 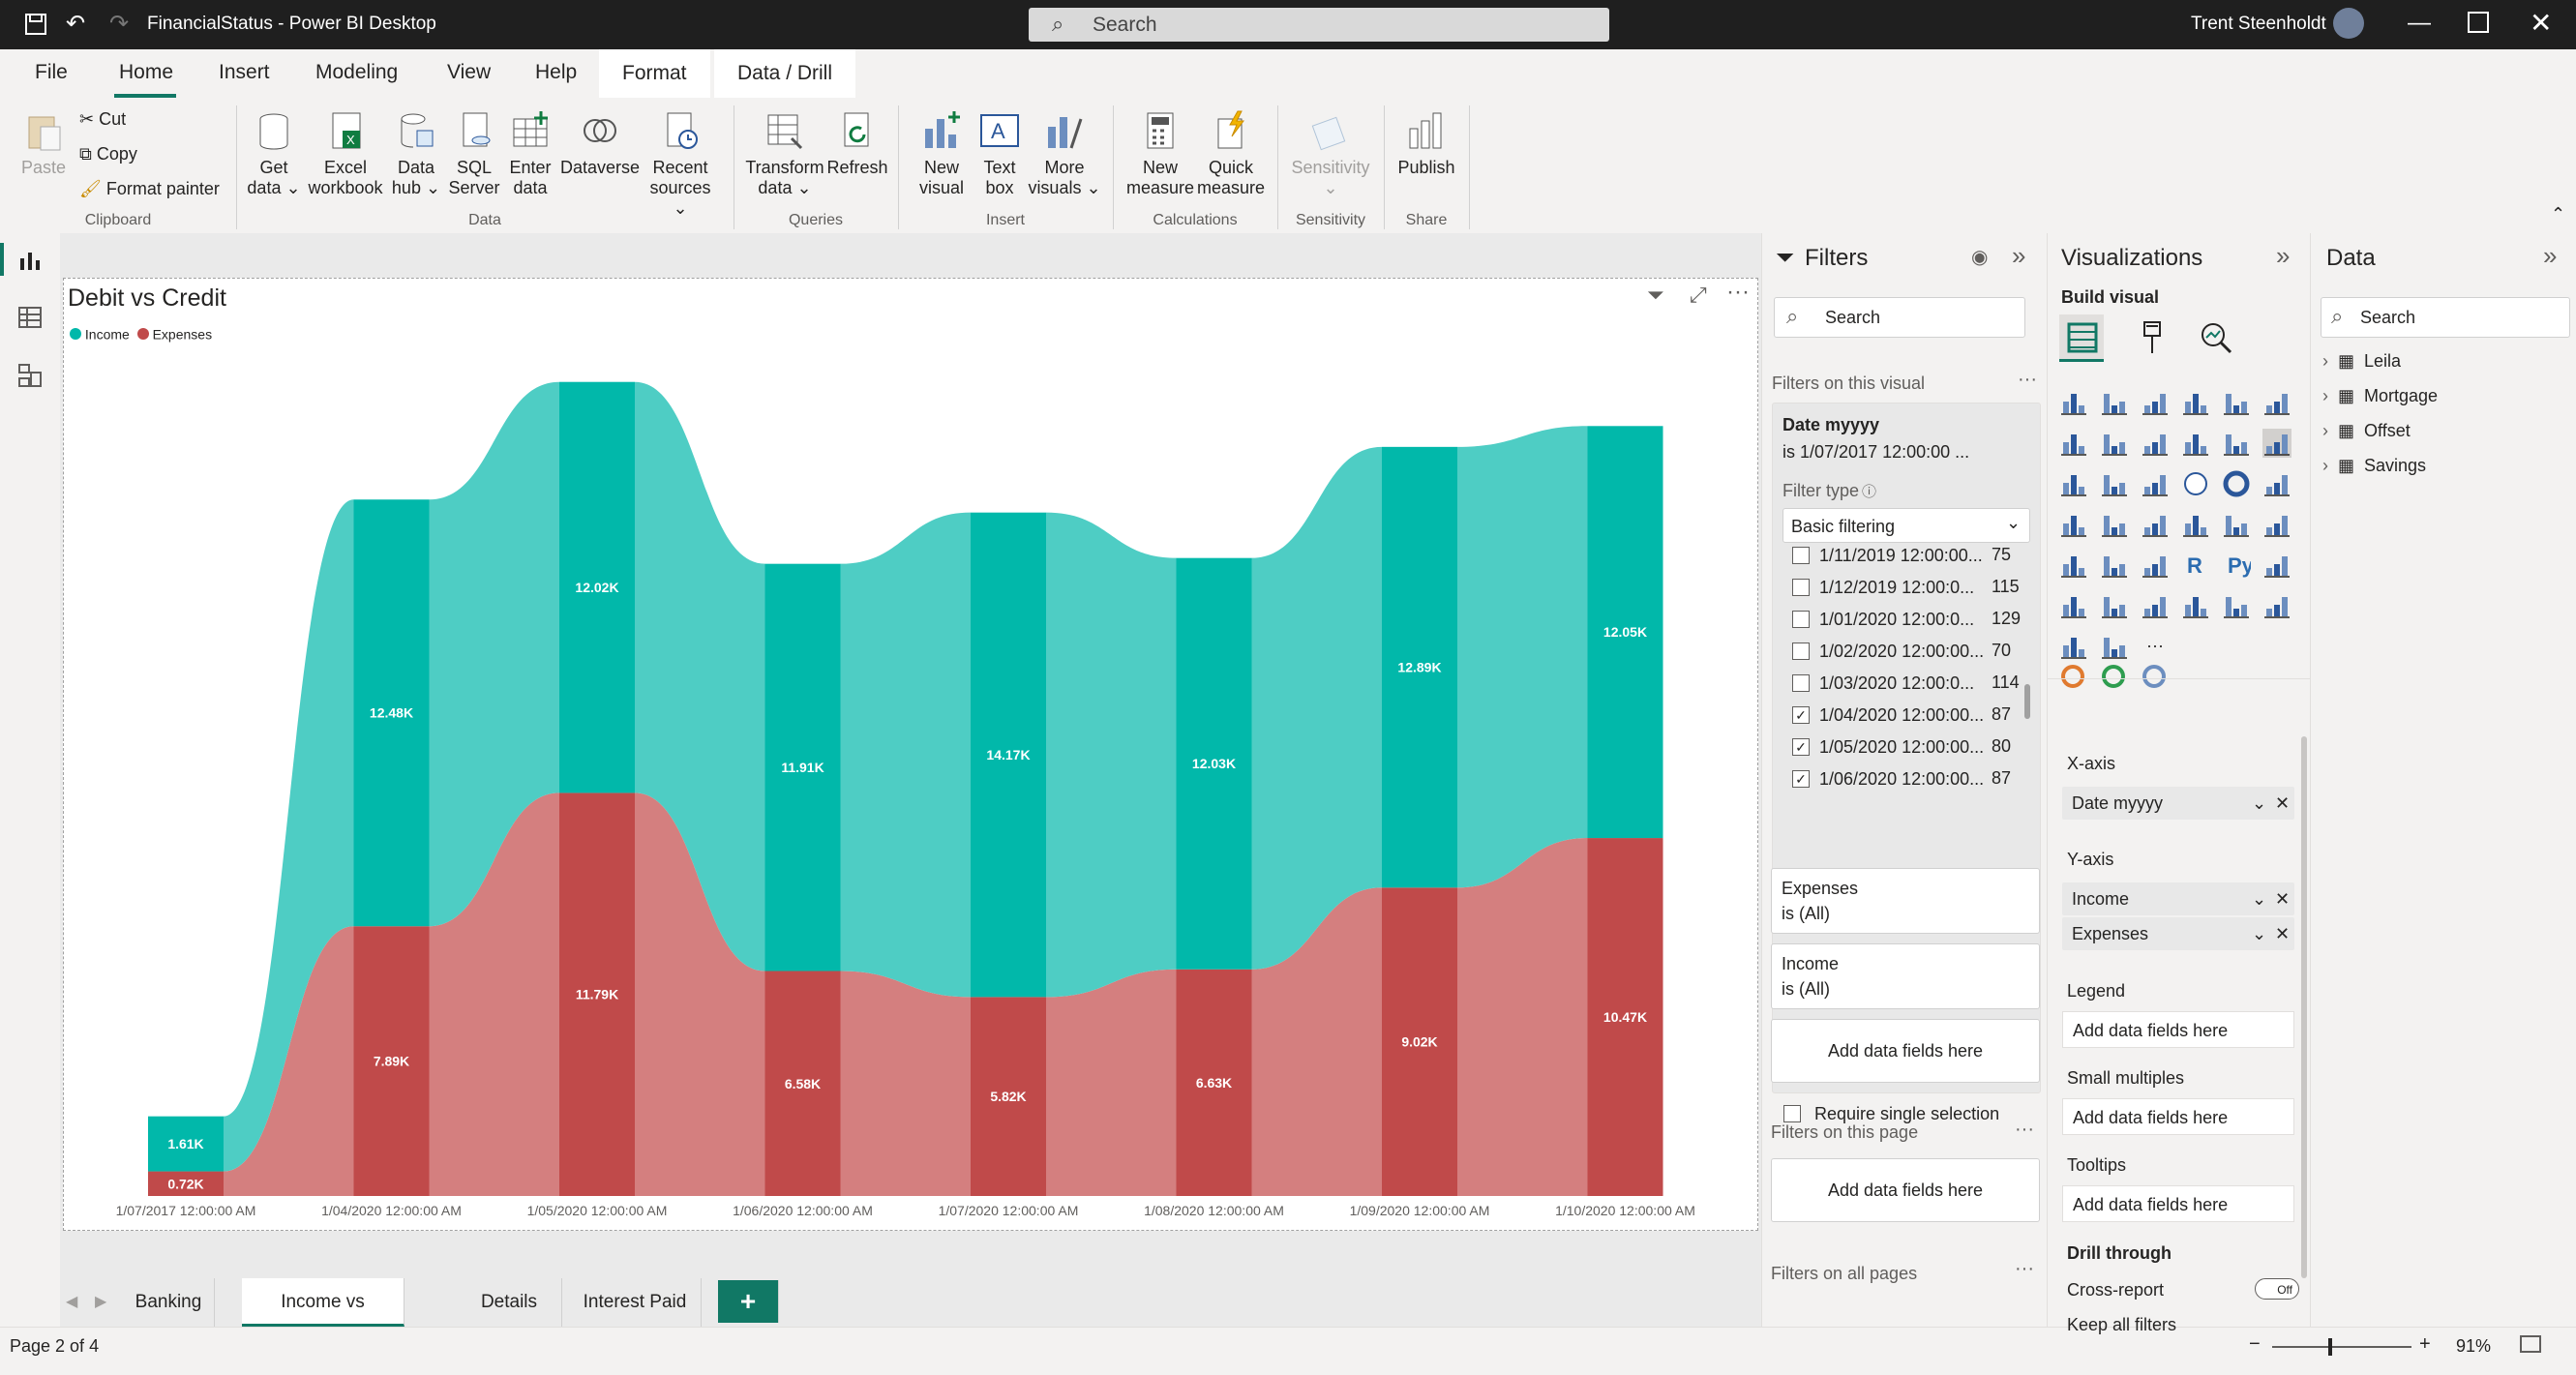 What do you see at coordinates (274, 153) in the screenshot?
I see `get-data-button: Get data ⌄` at bounding box center [274, 153].